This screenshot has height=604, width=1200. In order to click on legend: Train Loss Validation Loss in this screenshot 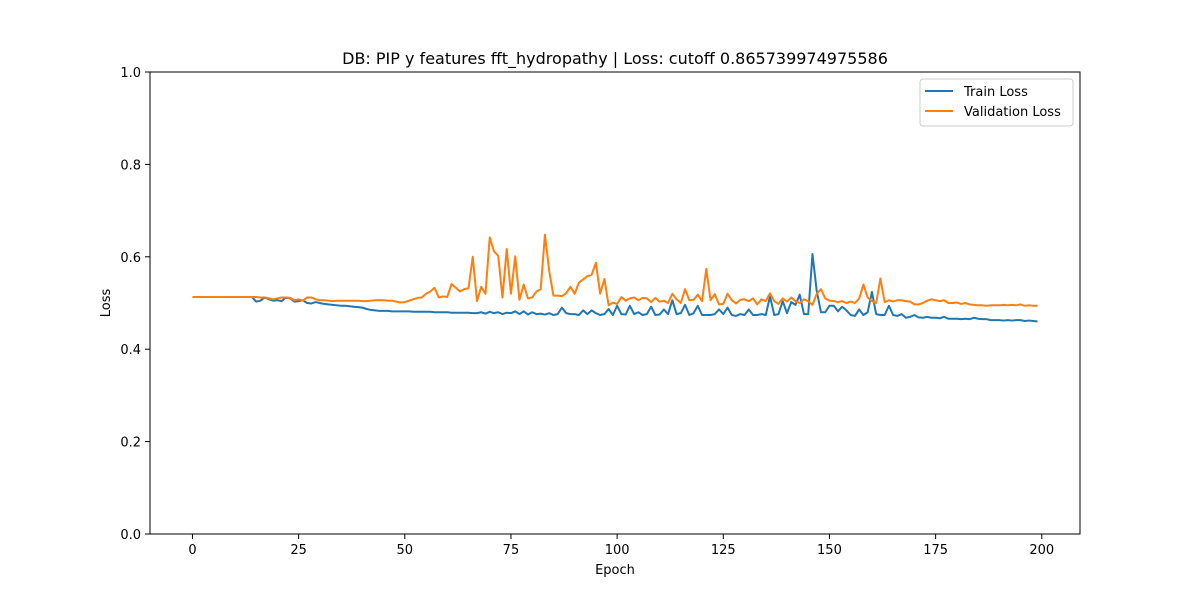, I will do `click(996, 102)`.